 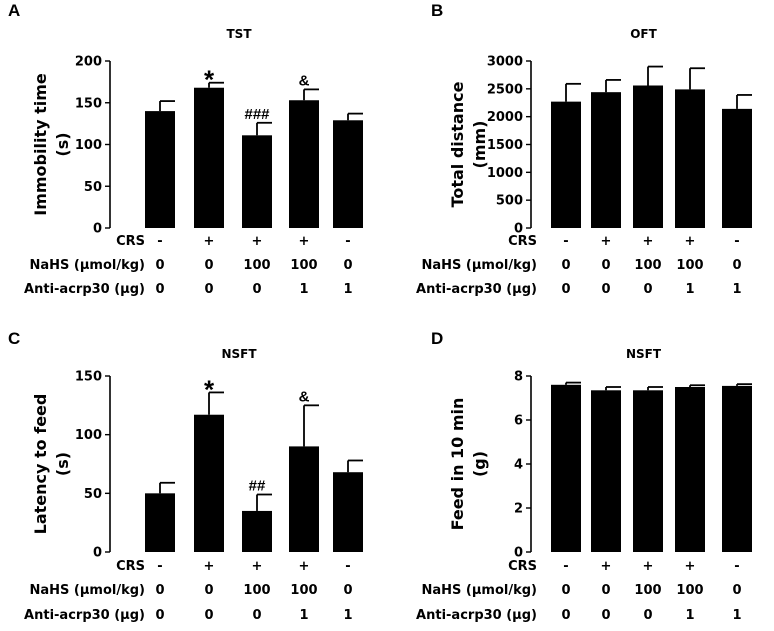 What do you see at coordinates (88, 435) in the screenshot?
I see `y-tick-label-C: 100` at bounding box center [88, 435].